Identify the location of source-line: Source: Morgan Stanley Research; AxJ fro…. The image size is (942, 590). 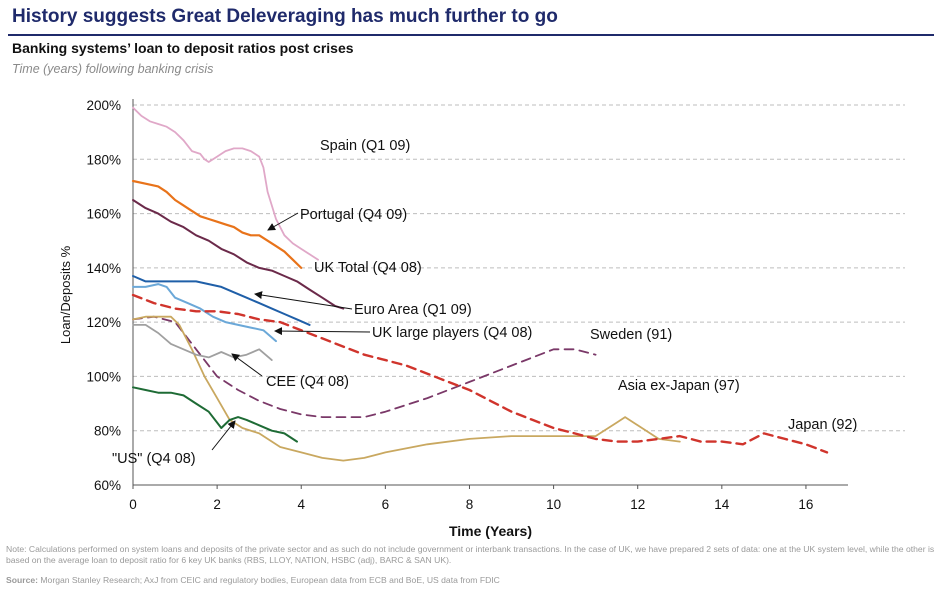
(471, 580).